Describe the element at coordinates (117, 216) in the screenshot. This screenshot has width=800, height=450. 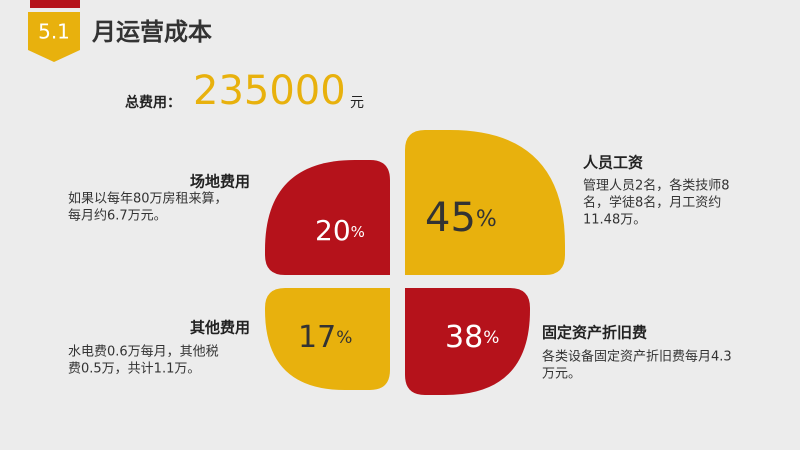
I see `item-description: 每月约6.7万元。` at that location.